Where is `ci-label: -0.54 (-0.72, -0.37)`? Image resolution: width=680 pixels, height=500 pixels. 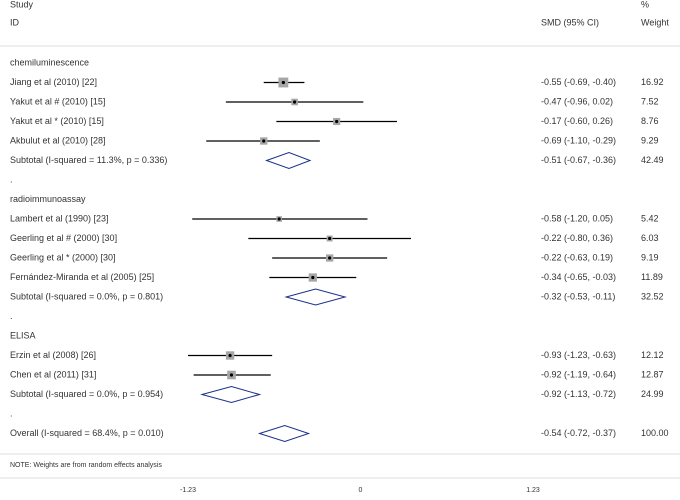
ci-label: -0.54 (-0.72, -0.37) is located at coordinates (578, 433).